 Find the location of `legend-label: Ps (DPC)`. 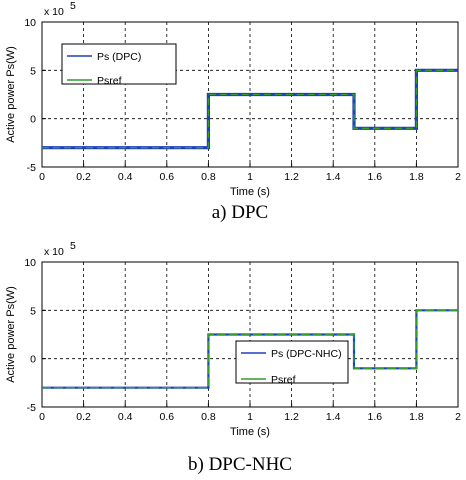

legend-label: Ps (DPC) is located at coordinates (119, 57).